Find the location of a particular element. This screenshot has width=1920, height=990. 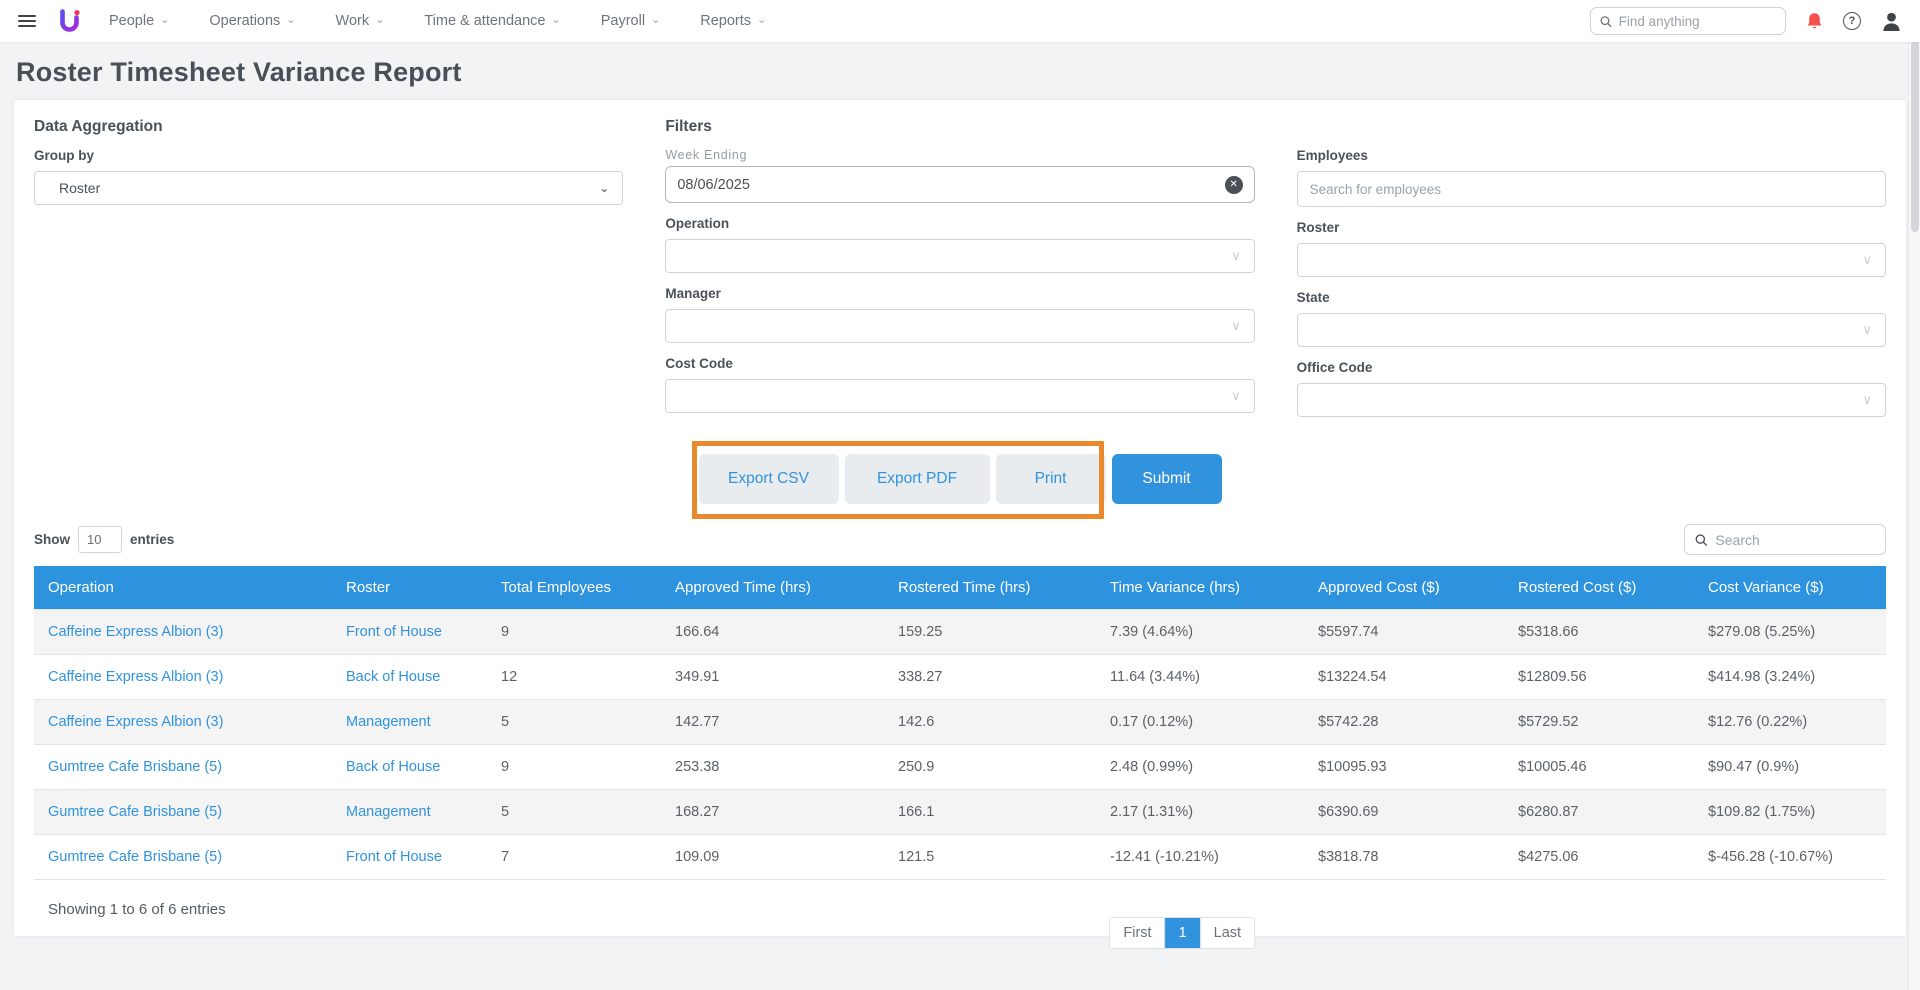

col-rostered-cost: Rostered Cost ($) is located at coordinates (1599, 588).